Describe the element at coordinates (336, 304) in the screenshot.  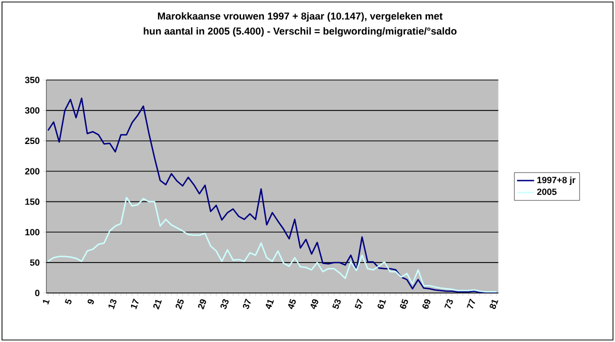
I see `x-tick-label: 53` at that location.